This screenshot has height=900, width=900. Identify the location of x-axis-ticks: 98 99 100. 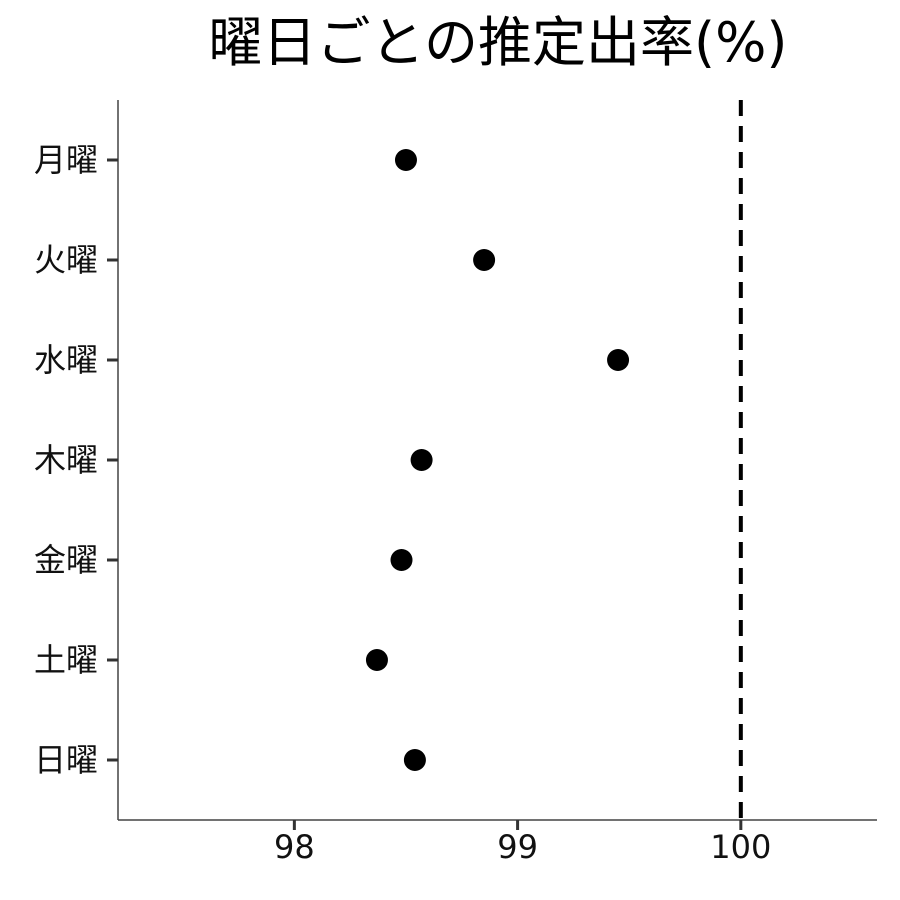
(522, 843).